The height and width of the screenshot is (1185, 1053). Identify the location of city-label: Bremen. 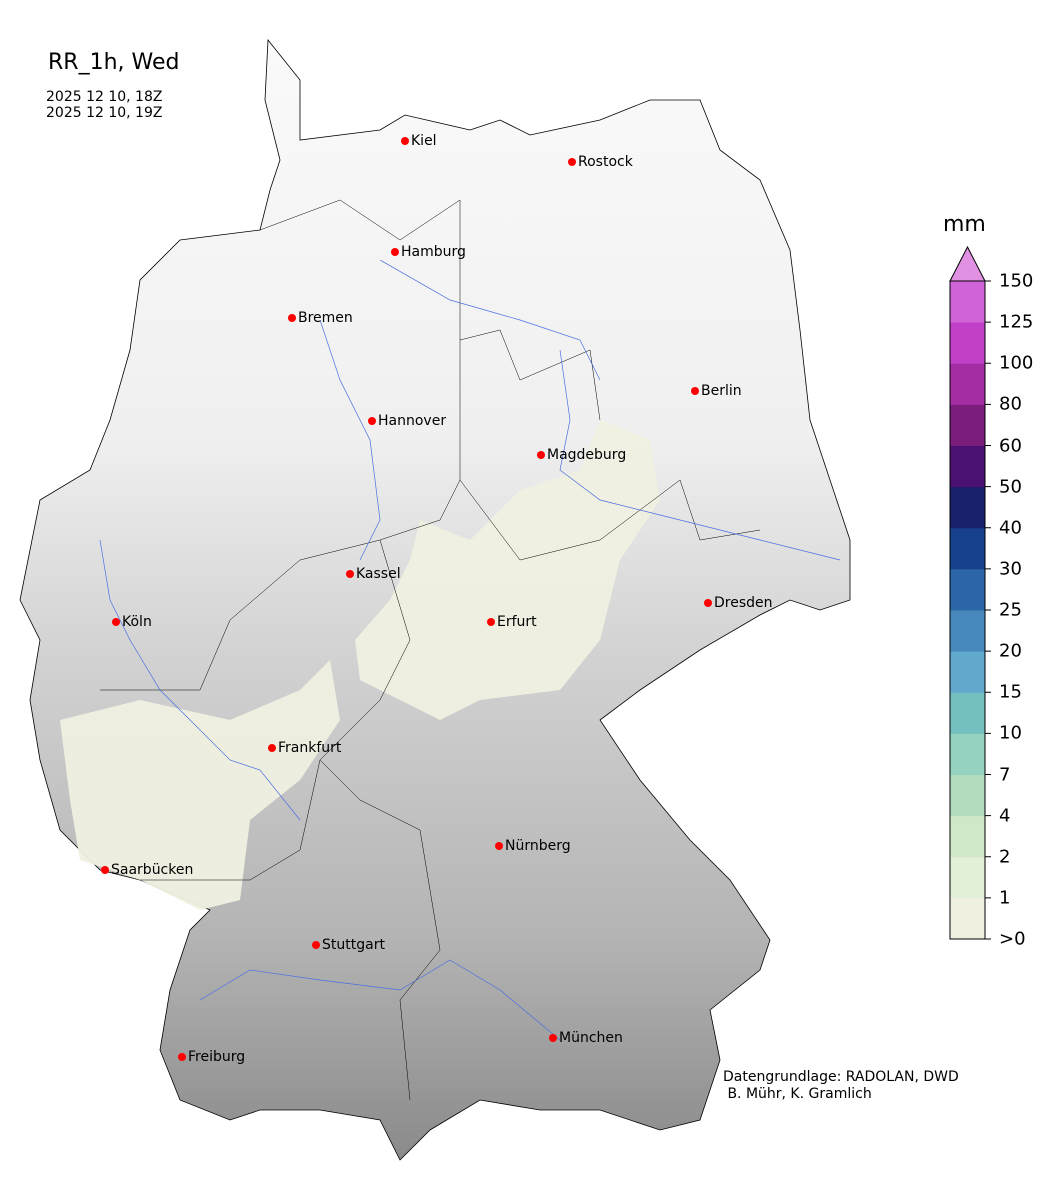
(325, 318).